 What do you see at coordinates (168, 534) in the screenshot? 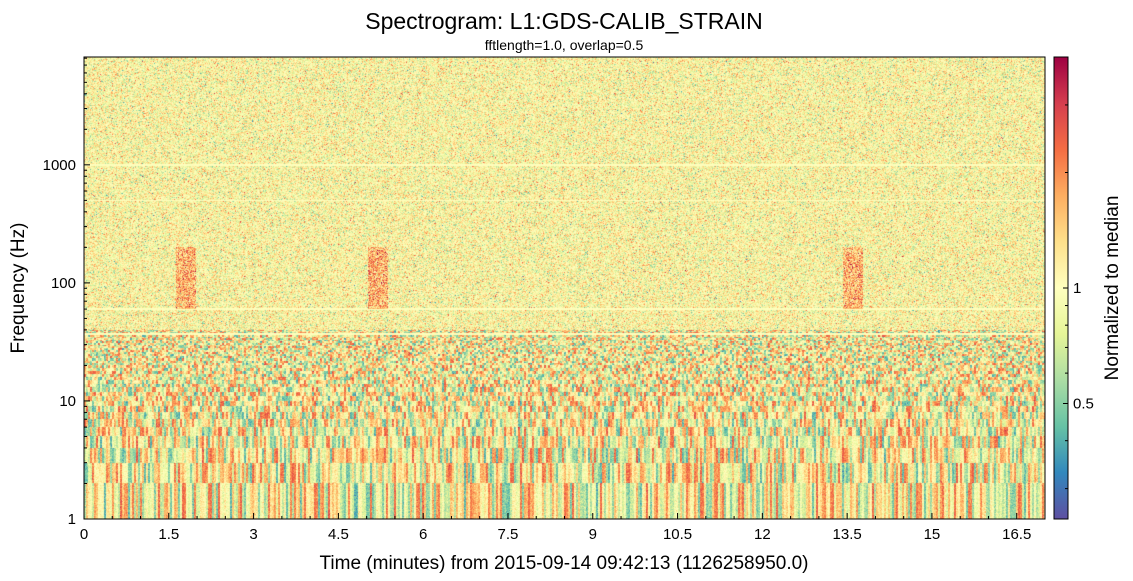
I see `x-tick-label: 1.5` at bounding box center [168, 534].